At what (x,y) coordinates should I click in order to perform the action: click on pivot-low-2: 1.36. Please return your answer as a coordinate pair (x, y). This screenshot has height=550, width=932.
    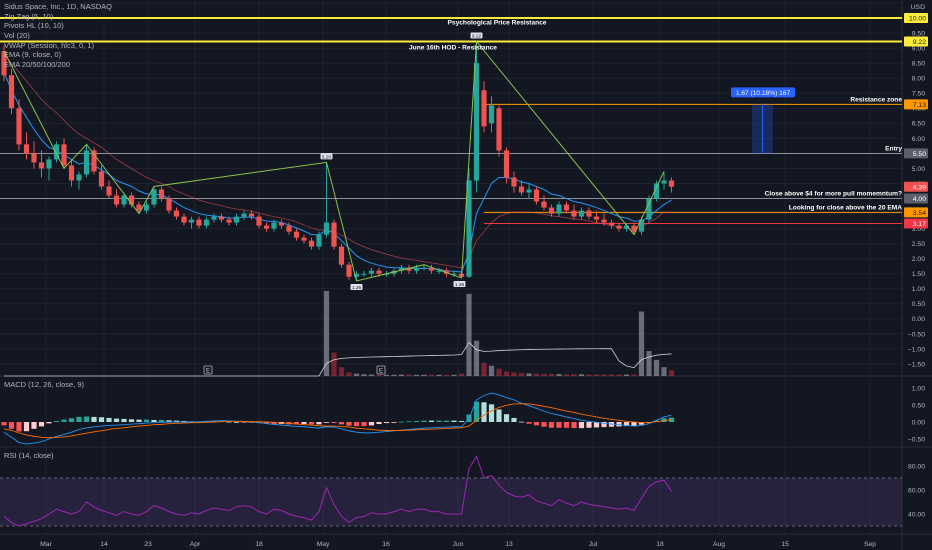
    Looking at the image, I should click on (460, 285).